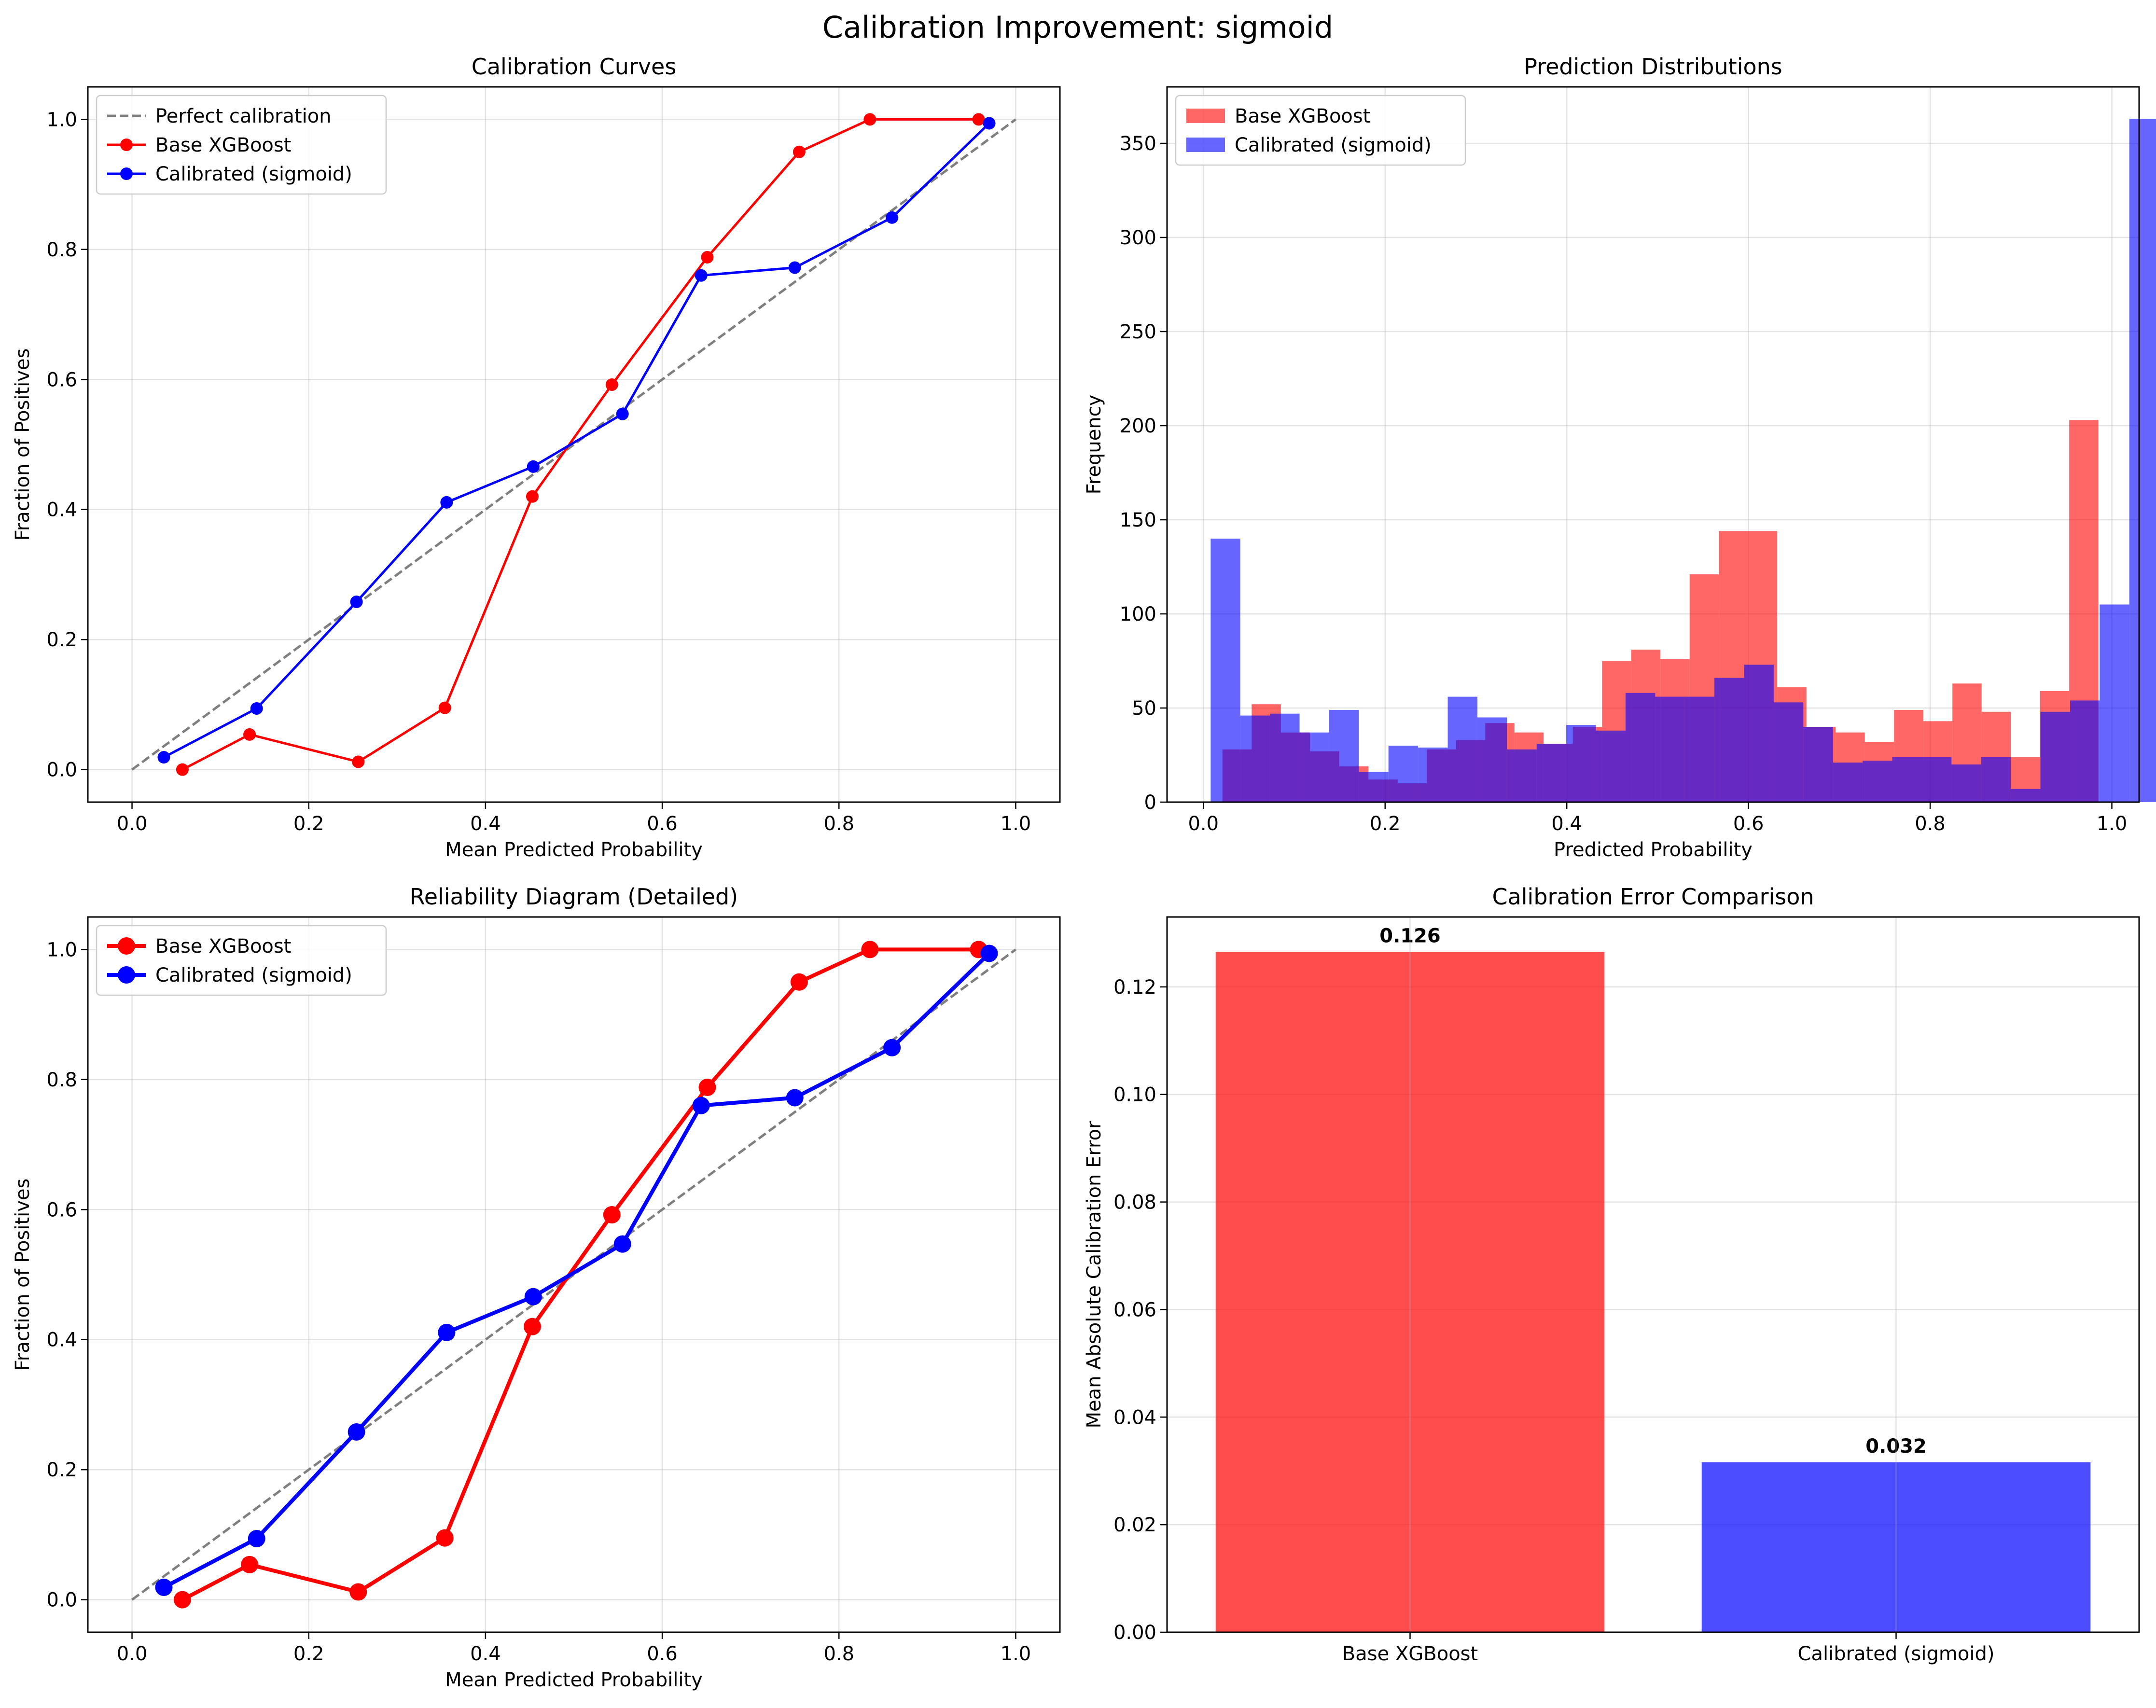  I want to click on y-tick-label: 0.00, so click(1134, 1633).